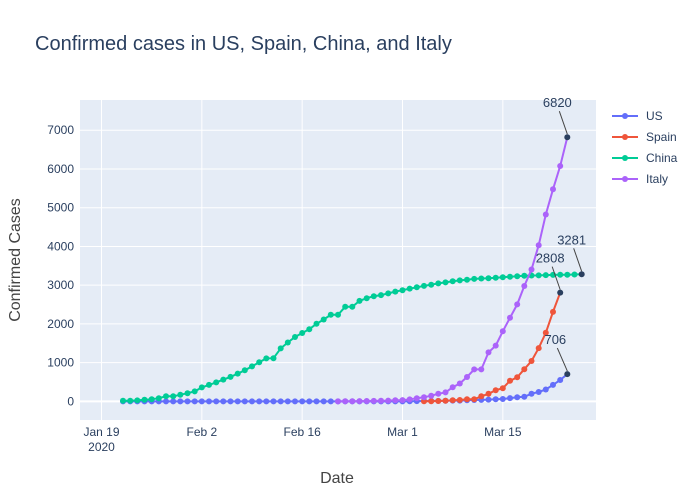 This screenshot has width=700, height=500. Describe the element at coordinates (101, 447) in the screenshot. I see `x-tick-sublabel: 2020` at that location.